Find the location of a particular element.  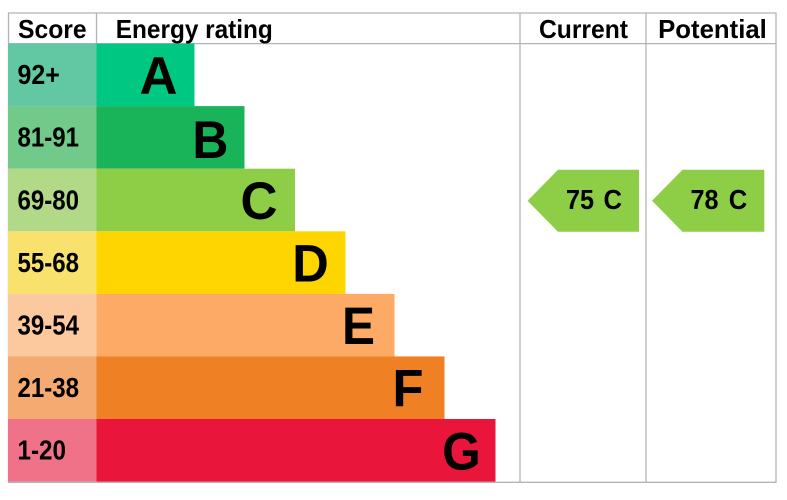

svg-text: 75 is located at coordinates (580, 199).